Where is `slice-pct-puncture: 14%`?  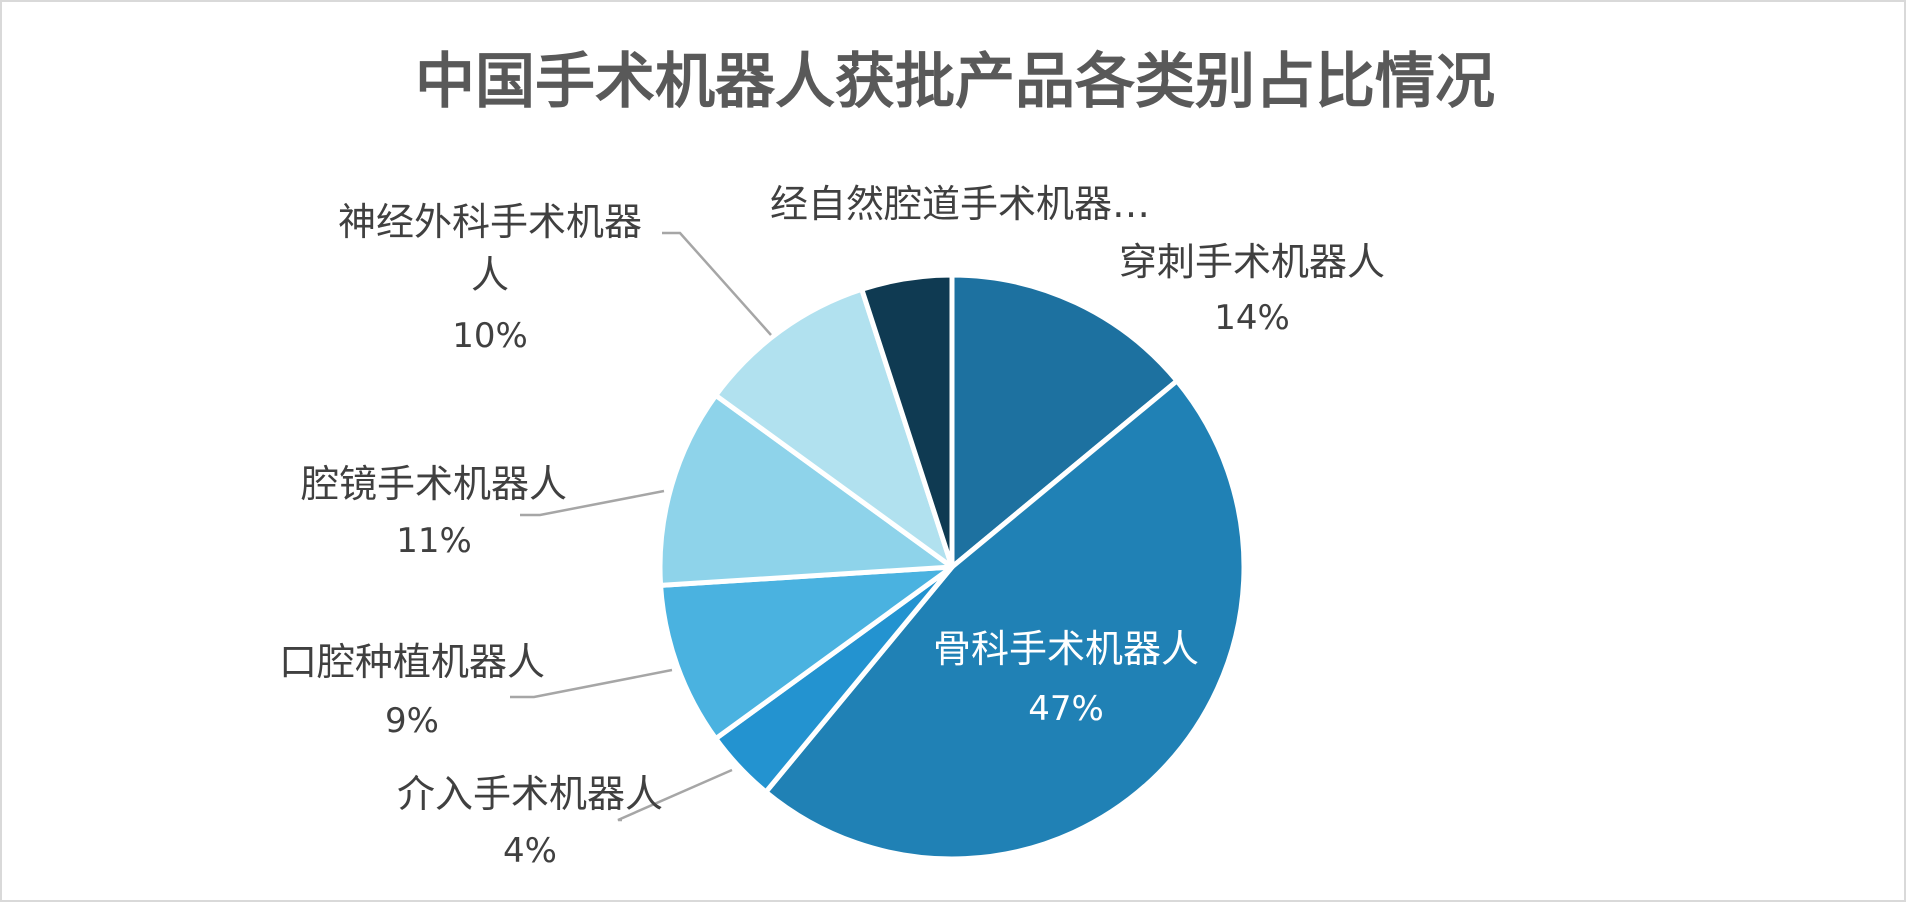 slice-pct-puncture: 14% is located at coordinates (1252, 318).